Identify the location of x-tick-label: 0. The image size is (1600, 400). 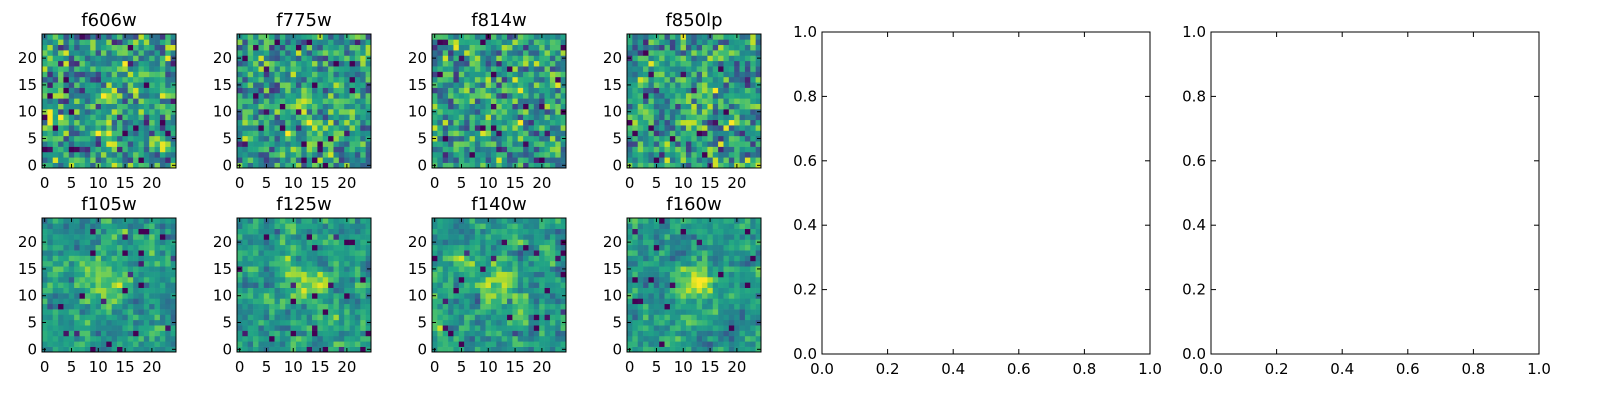
(630, 183).